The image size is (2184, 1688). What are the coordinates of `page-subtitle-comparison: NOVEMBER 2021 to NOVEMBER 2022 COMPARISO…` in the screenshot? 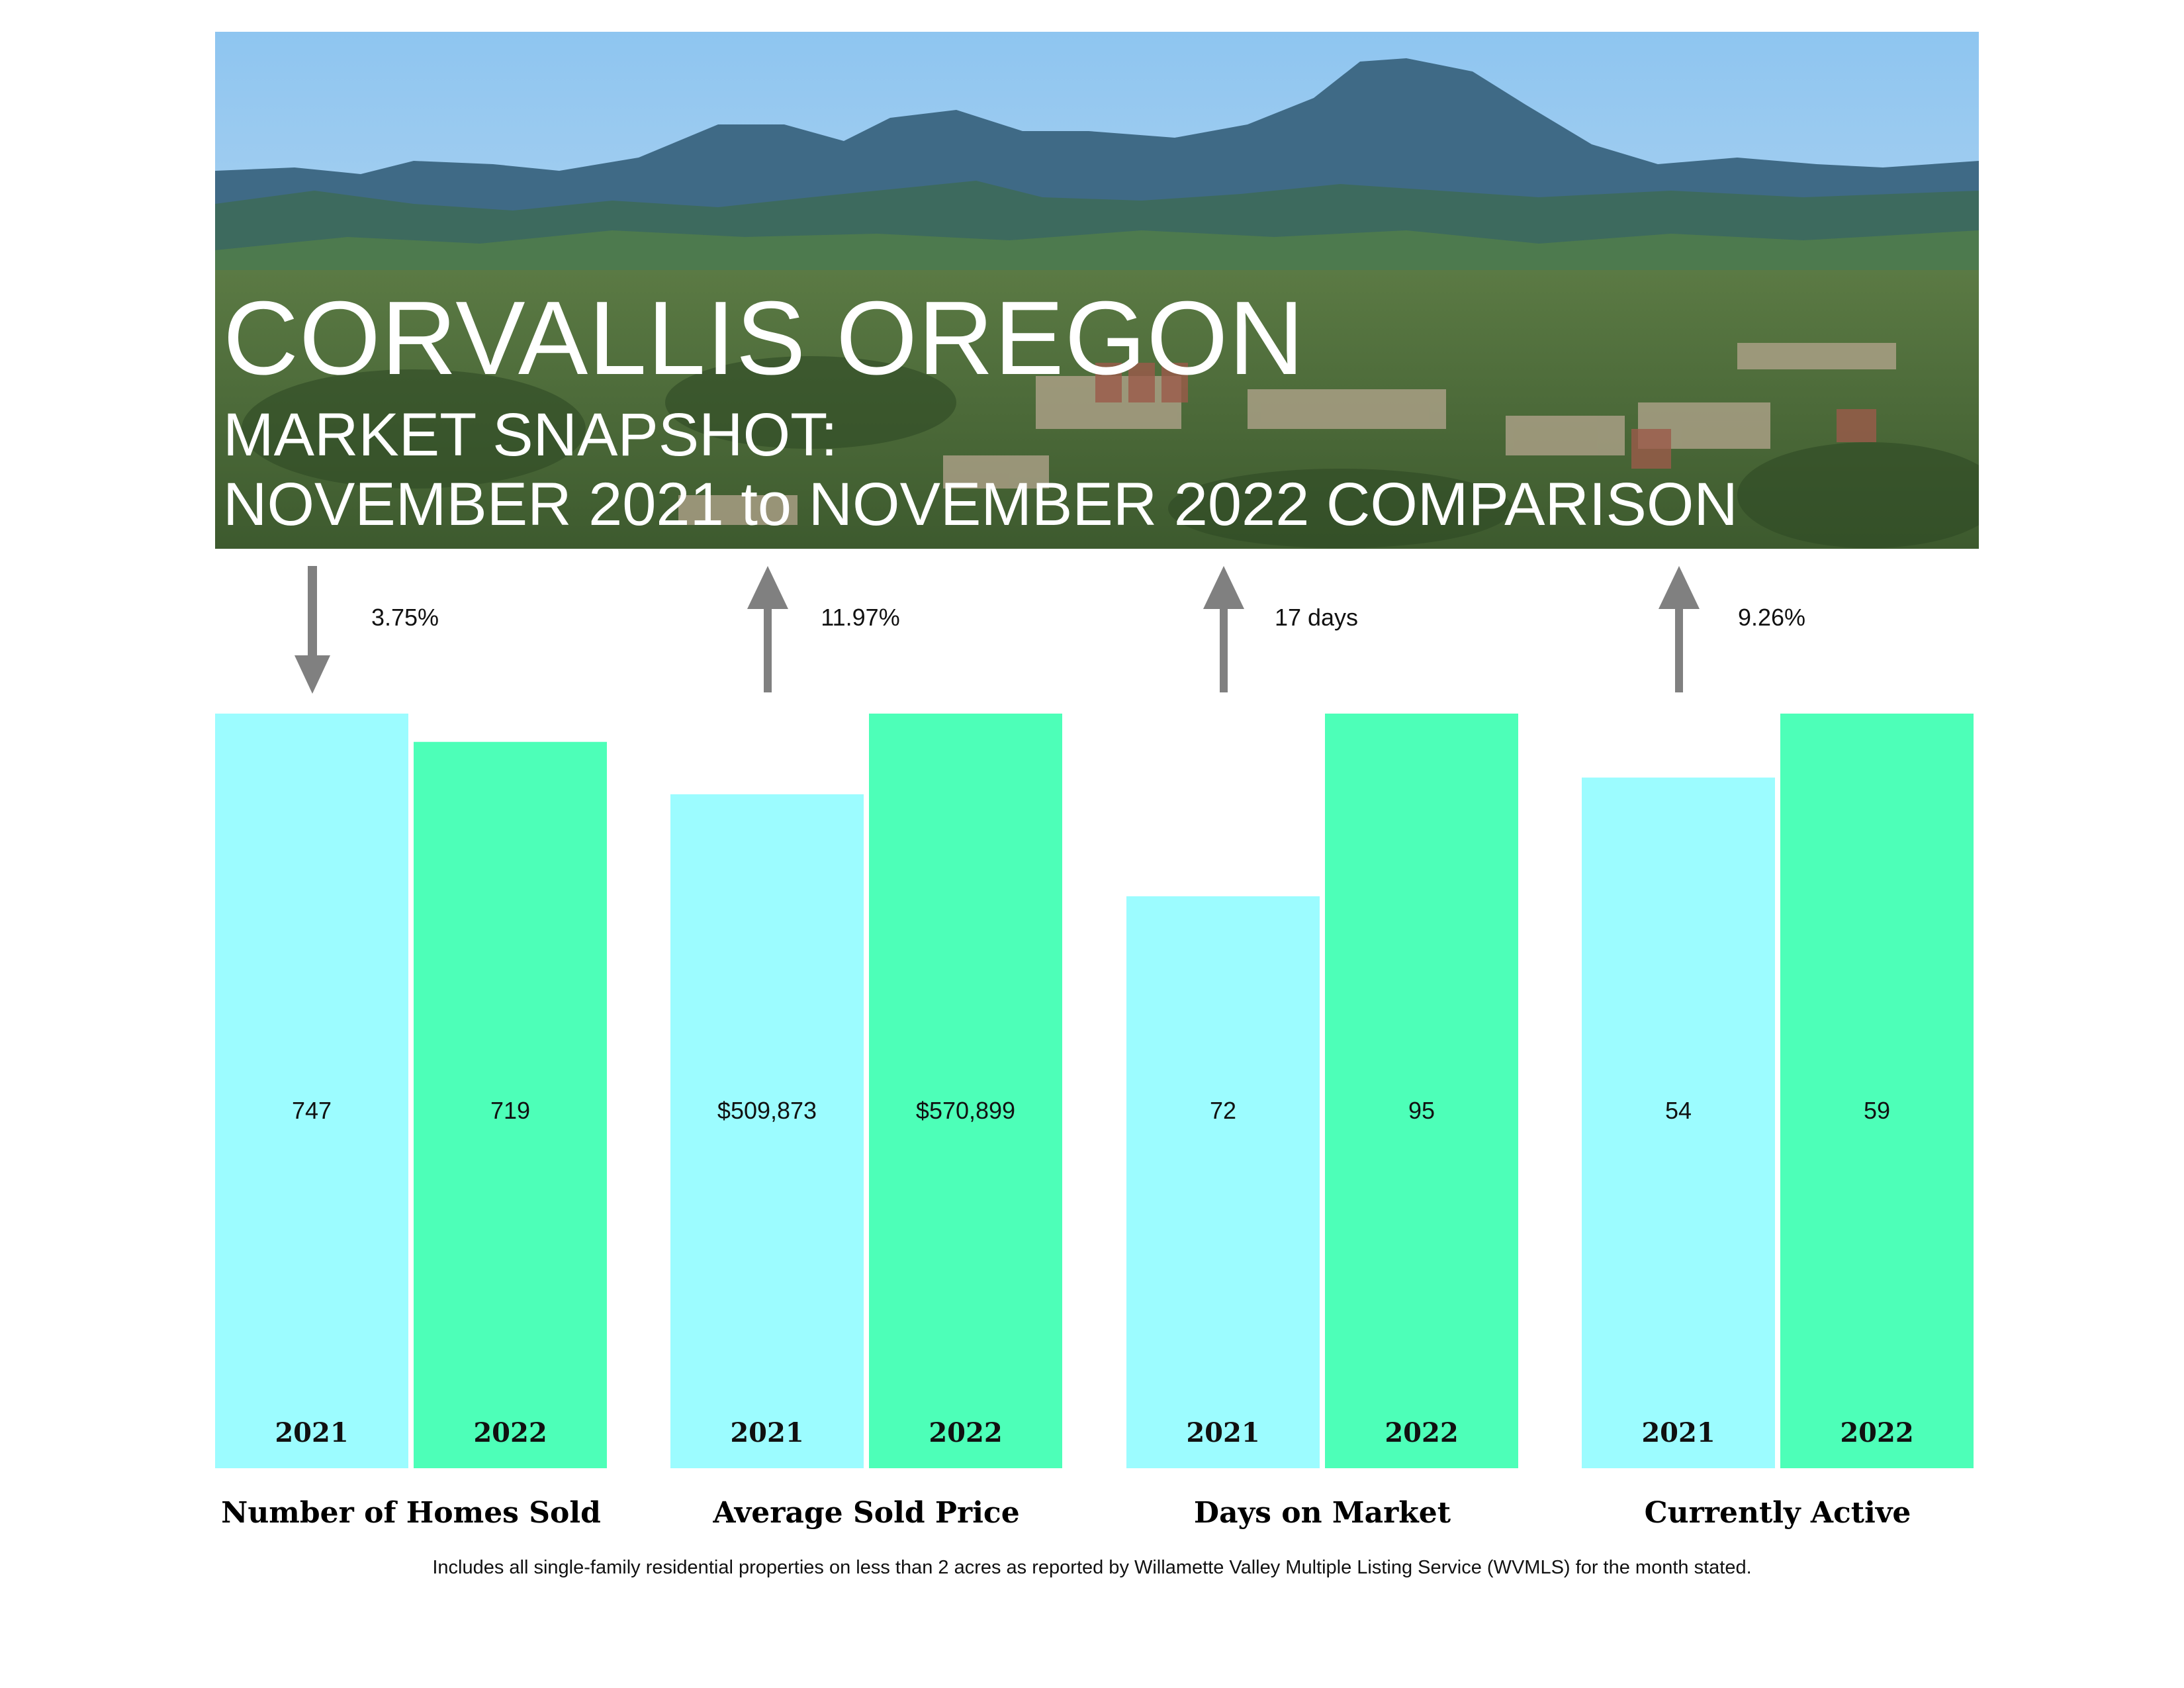 It's located at (980, 504).